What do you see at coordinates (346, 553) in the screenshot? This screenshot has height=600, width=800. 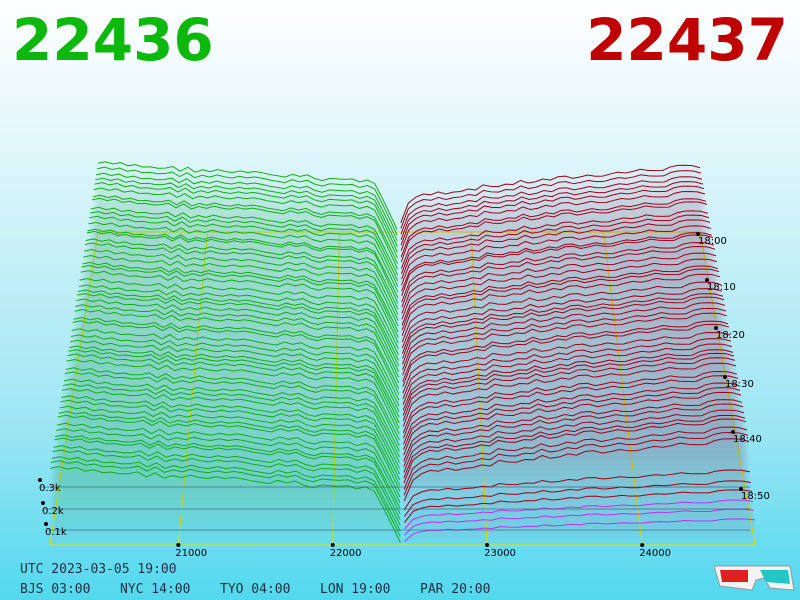 I see `price-label: 22000` at bounding box center [346, 553].